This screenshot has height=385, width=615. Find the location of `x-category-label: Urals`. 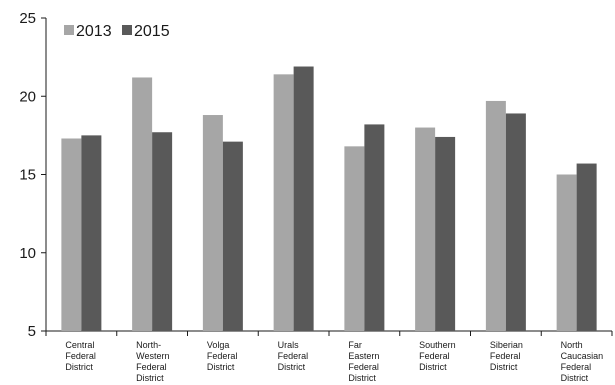

x-category-label: Urals is located at coordinates (289, 345).